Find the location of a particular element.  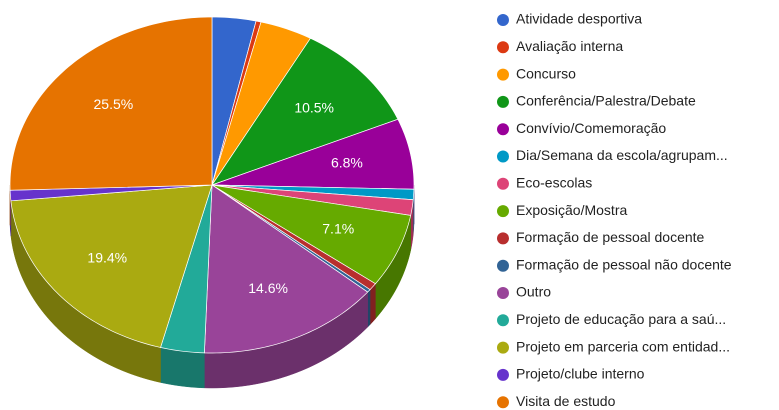

data-label: 10.5% is located at coordinates (314, 107).